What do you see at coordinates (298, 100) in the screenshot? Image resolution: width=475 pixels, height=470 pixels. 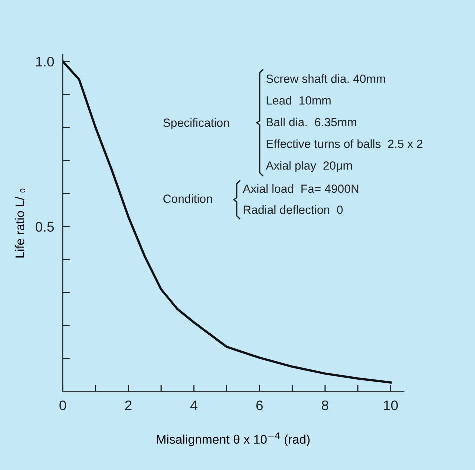 I see `annotation: Lead 10mm` at bounding box center [298, 100].